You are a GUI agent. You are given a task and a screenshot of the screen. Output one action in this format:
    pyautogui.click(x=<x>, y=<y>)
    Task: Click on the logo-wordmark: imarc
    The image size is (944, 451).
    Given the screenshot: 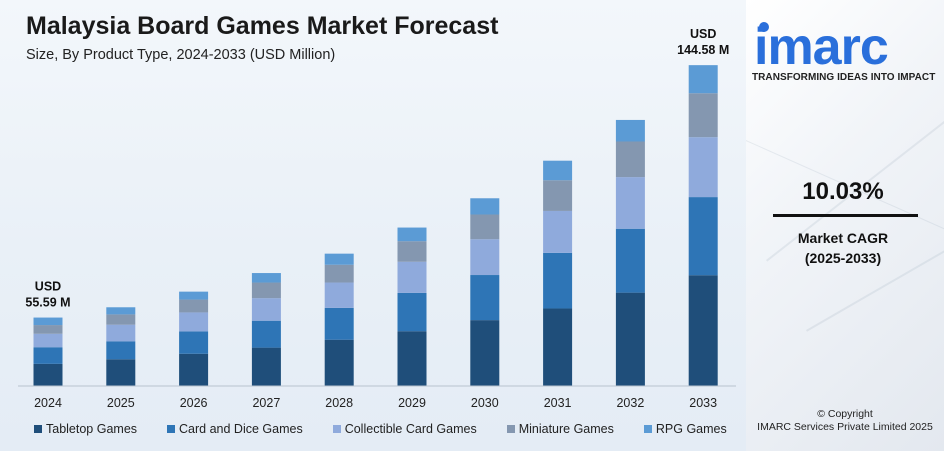 What is the action you would take?
    pyautogui.click(x=821, y=43)
    